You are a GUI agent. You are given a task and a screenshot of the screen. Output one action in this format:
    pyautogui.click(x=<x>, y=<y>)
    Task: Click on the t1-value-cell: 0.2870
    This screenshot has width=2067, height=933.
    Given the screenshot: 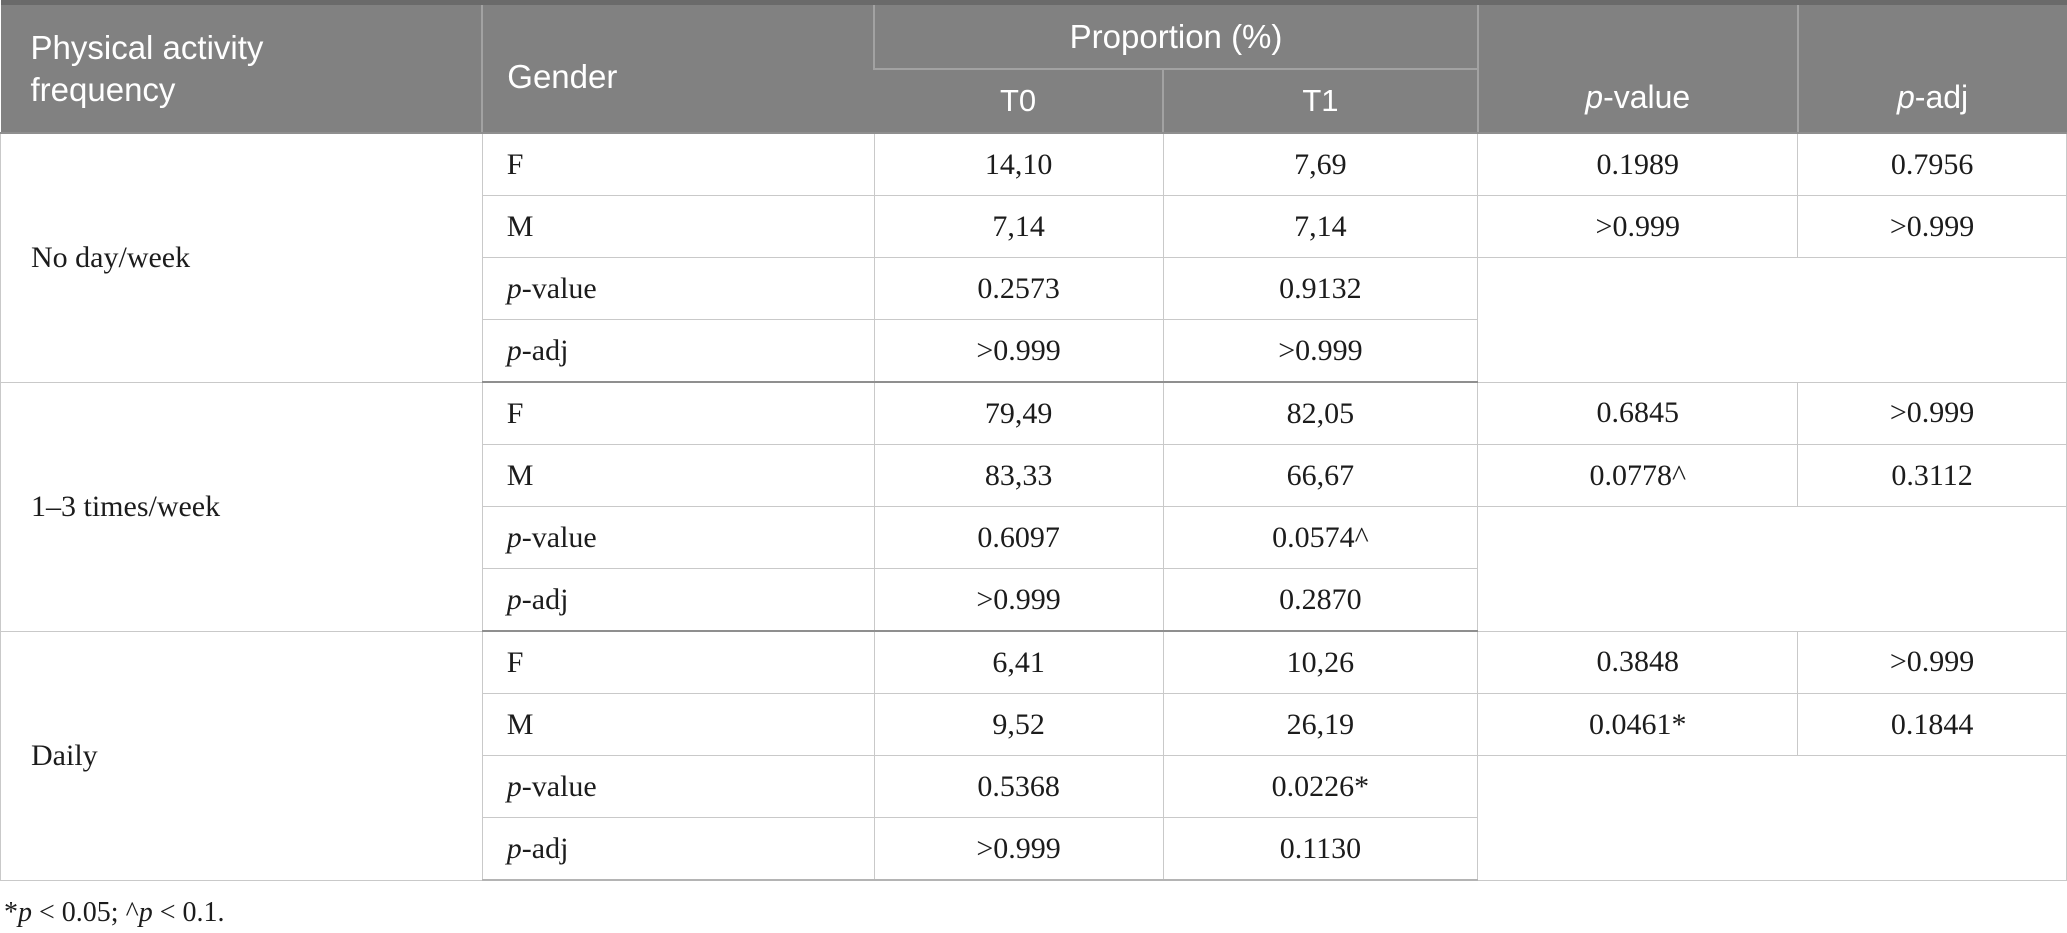 What is the action you would take?
    pyautogui.click(x=1320, y=600)
    